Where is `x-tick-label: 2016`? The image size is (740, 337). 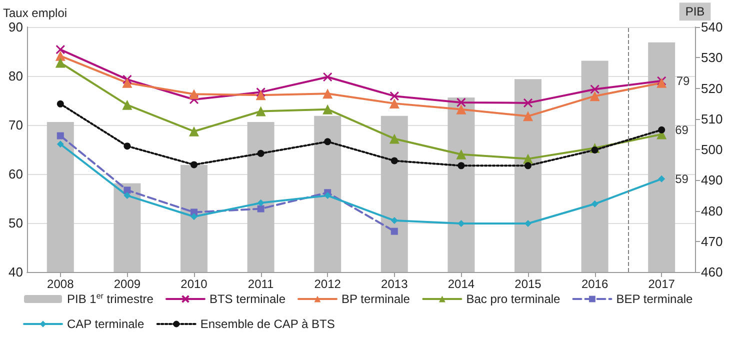 x-tick-label: 2016 is located at coordinates (594, 284).